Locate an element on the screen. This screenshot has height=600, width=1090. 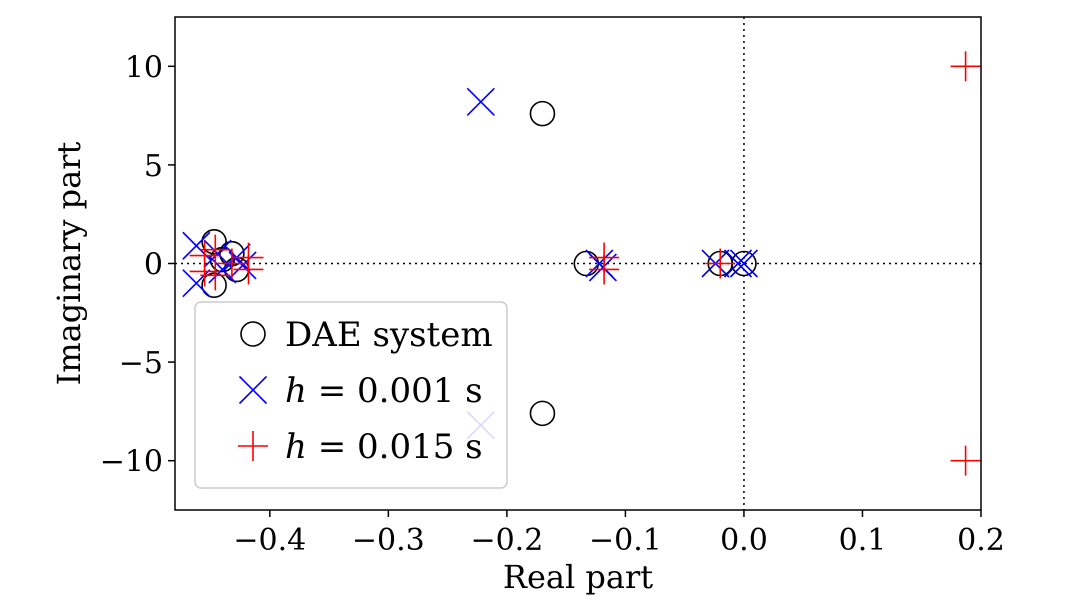
legend-box is located at coordinates (351, 395).